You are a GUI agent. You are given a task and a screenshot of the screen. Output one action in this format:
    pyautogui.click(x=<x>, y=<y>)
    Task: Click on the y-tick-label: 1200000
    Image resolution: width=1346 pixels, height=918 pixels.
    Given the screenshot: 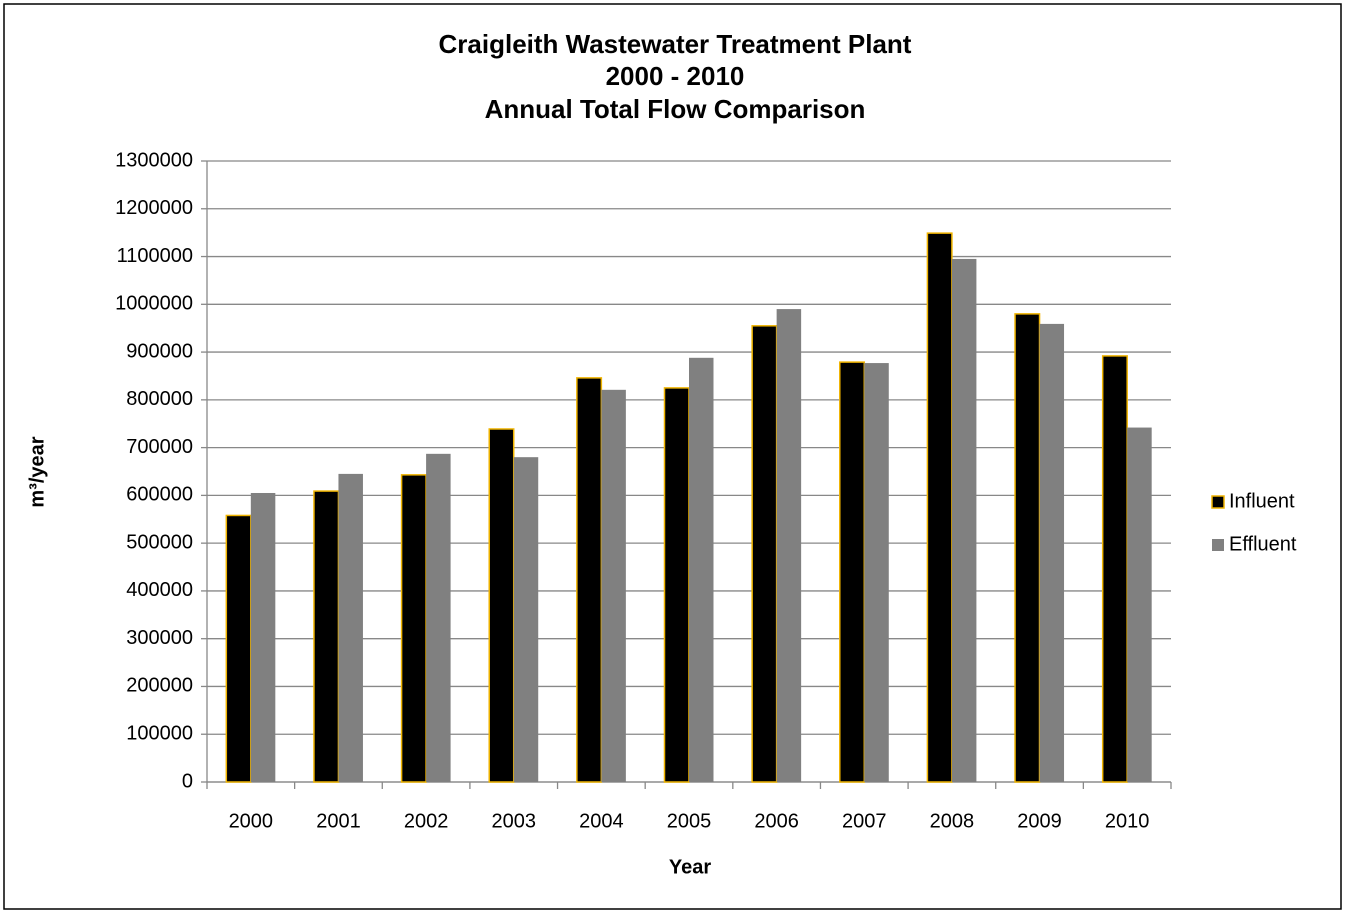 What is the action you would take?
    pyautogui.click(x=154, y=208)
    